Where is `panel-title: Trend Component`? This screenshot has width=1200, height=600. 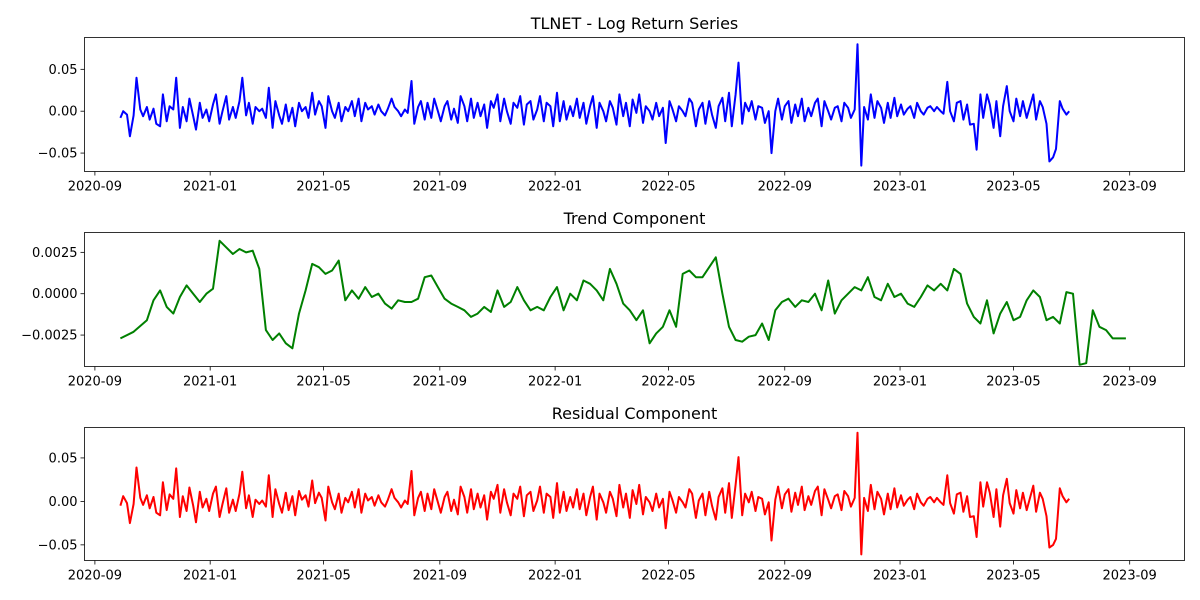 panel-title: Trend Component is located at coordinates (634, 218).